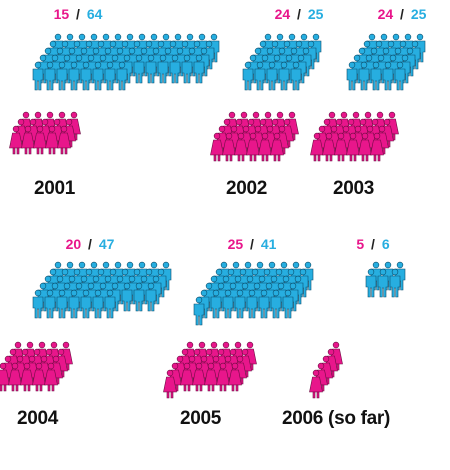 Image resolution: width=450 pixels, height=470 pixels. What do you see at coordinates (360, 244) in the screenshot?
I see `women-count: 5` at bounding box center [360, 244].